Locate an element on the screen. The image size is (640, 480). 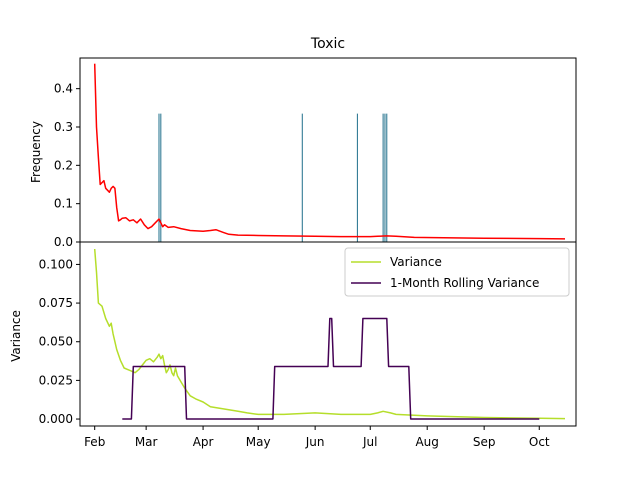
frequency-y-label: Frequency is located at coordinates (36, 152).